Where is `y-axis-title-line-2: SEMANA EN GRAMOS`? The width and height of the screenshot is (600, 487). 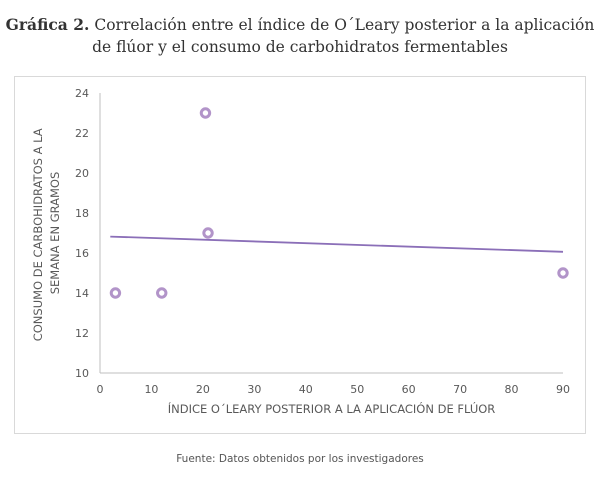
y-axis-title-line-2: SEMANA EN GRAMOS is located at coordinates (55, 233).